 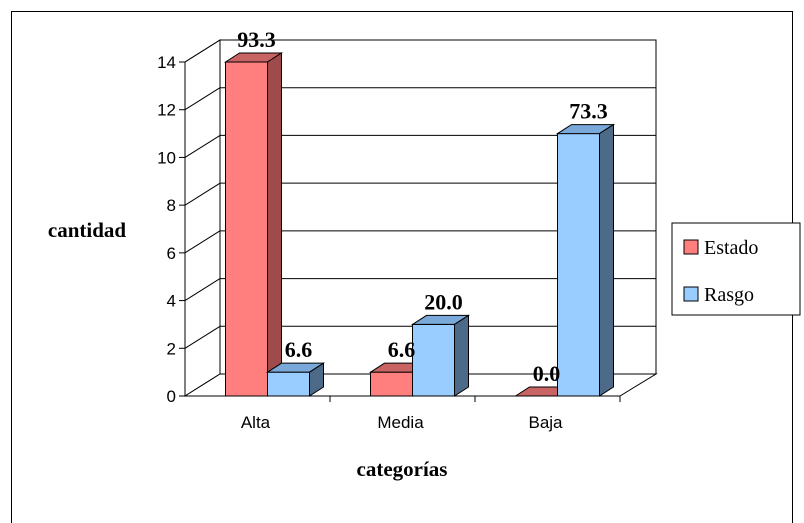 I want to click on x-tick-label: Media, so click(x=400, y=422).